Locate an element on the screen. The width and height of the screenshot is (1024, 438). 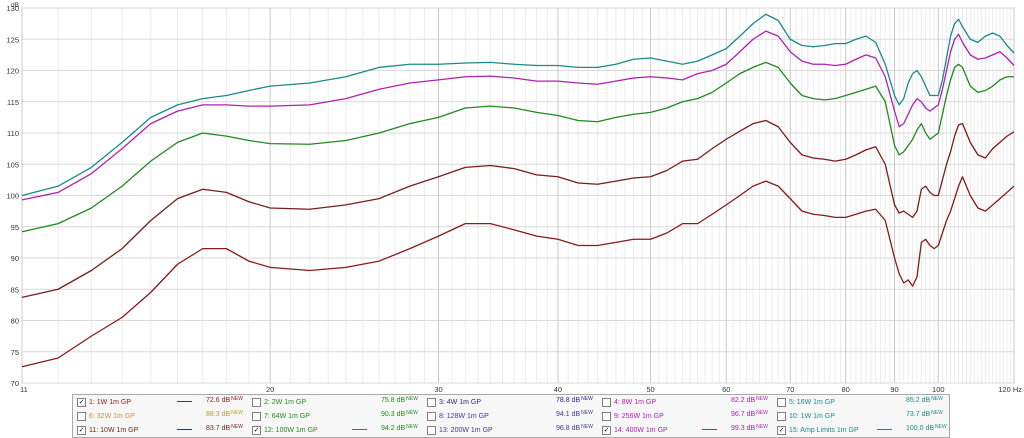
y-tick-label: 130 is located at coordinates (12, 8).